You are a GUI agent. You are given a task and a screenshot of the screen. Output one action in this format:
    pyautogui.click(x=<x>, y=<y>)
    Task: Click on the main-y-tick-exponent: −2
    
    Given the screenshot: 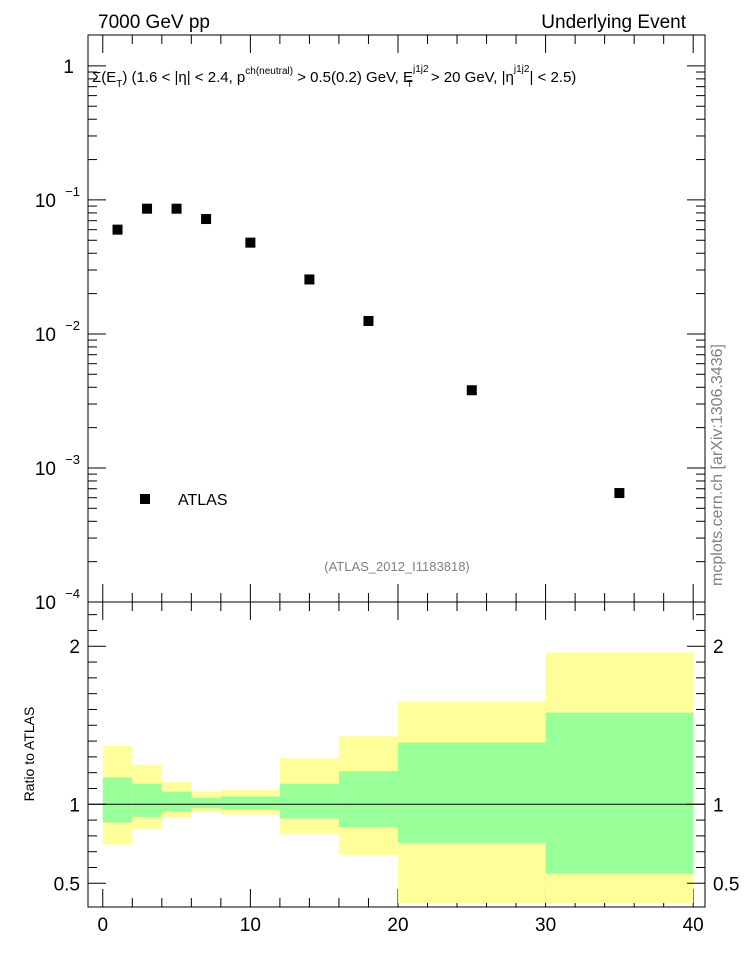 What is the action you would take?
    pyautogui.click(x=72, y=325)
    